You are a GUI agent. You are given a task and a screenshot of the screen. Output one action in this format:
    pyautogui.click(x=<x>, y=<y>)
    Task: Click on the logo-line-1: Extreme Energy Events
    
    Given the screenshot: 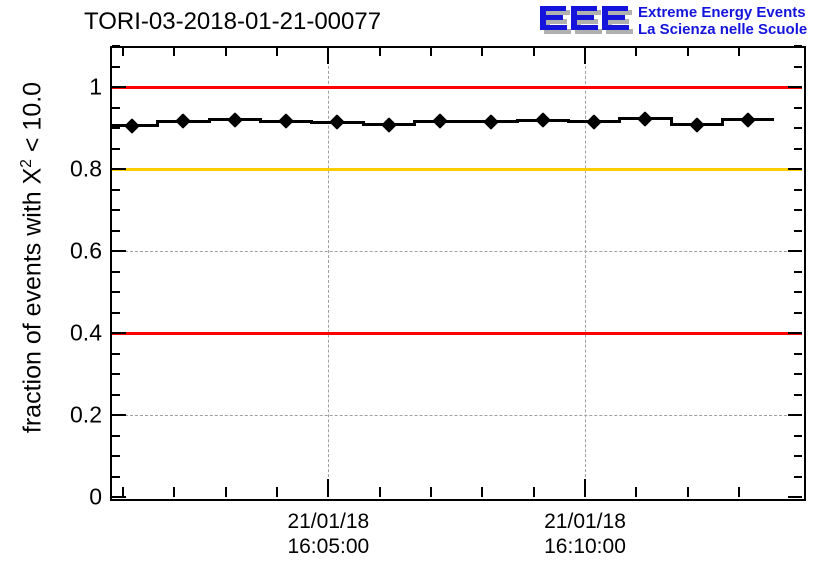 What is the action you would take?
    pyautogui.click(x=722, y=12)
    